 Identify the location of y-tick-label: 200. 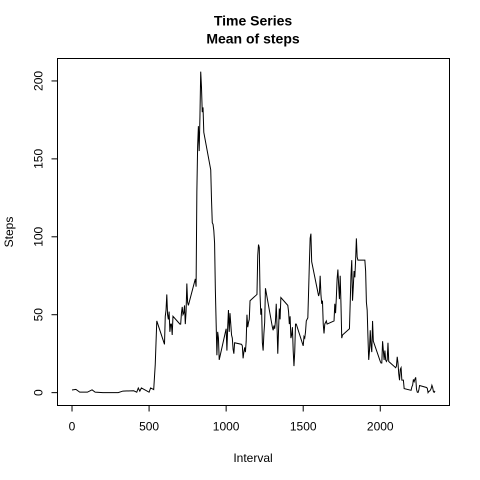
(39, 81).